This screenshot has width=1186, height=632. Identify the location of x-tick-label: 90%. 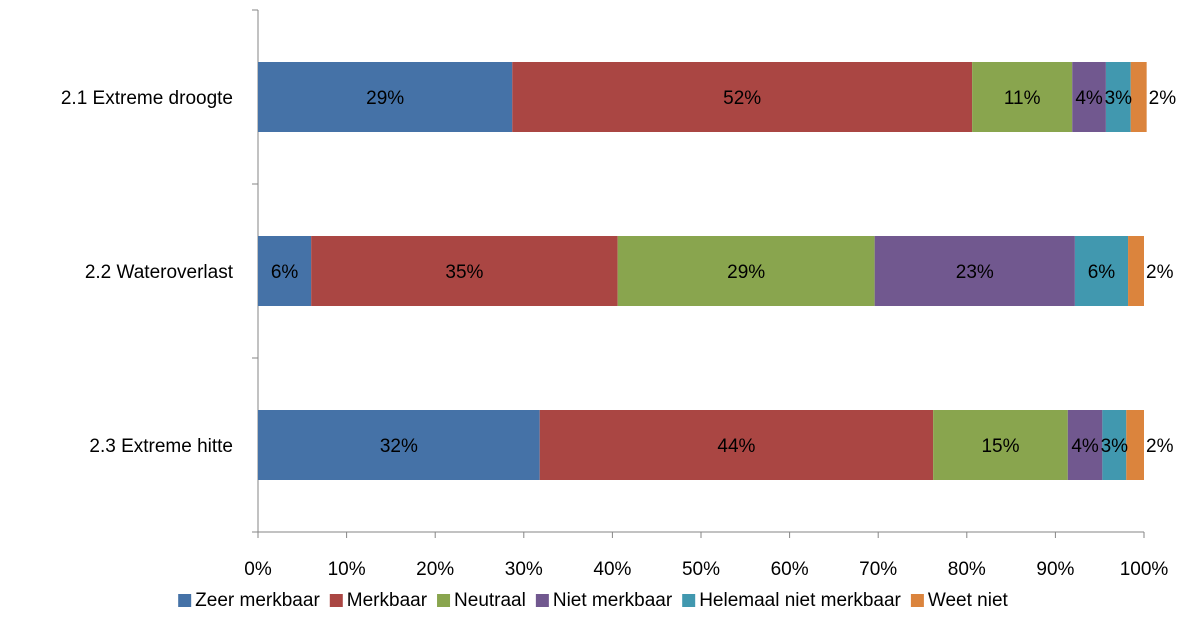
(1055, 569).